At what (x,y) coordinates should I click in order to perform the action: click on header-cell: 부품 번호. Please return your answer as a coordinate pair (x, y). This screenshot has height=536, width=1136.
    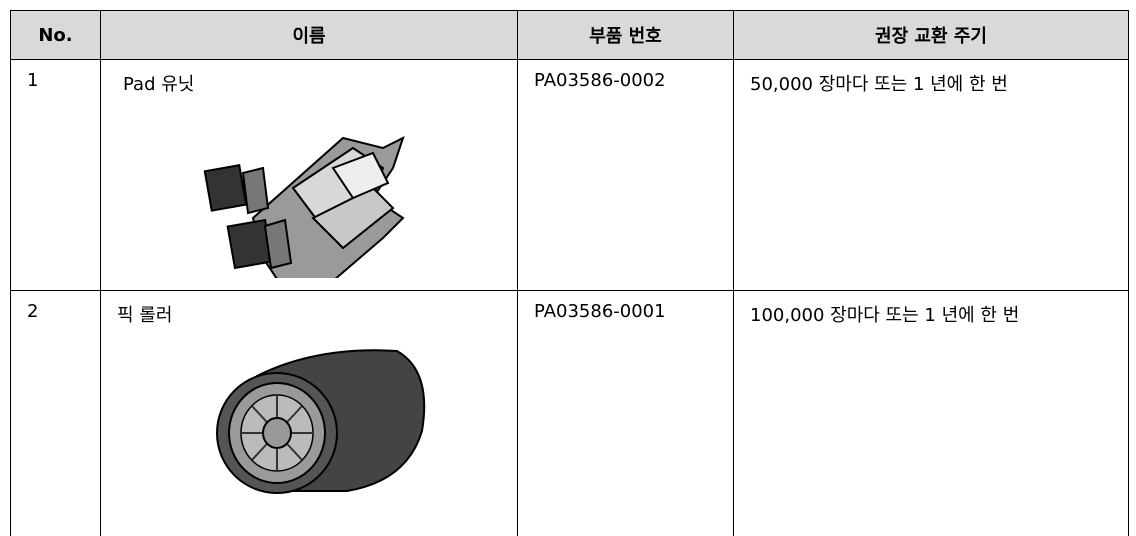
    Looking at the image, I should click on (625, 35).